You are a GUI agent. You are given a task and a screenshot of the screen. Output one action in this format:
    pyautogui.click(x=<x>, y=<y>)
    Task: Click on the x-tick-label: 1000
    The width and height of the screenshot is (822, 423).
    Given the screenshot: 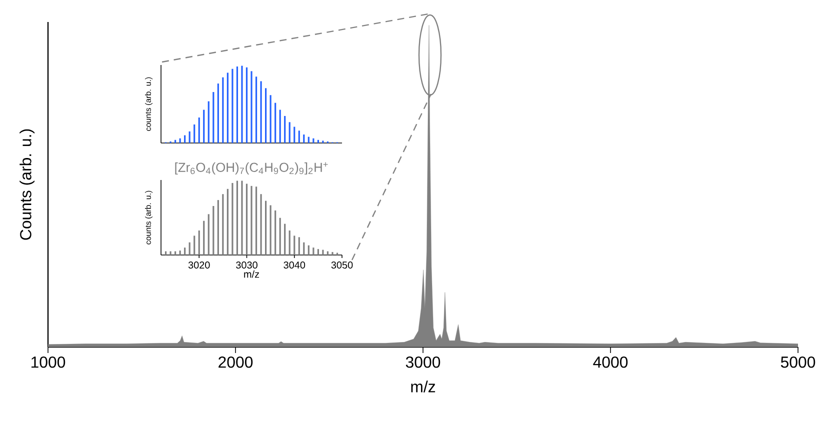 What is the action you would take?
    pyautogui.click(x=48, y=362)
    